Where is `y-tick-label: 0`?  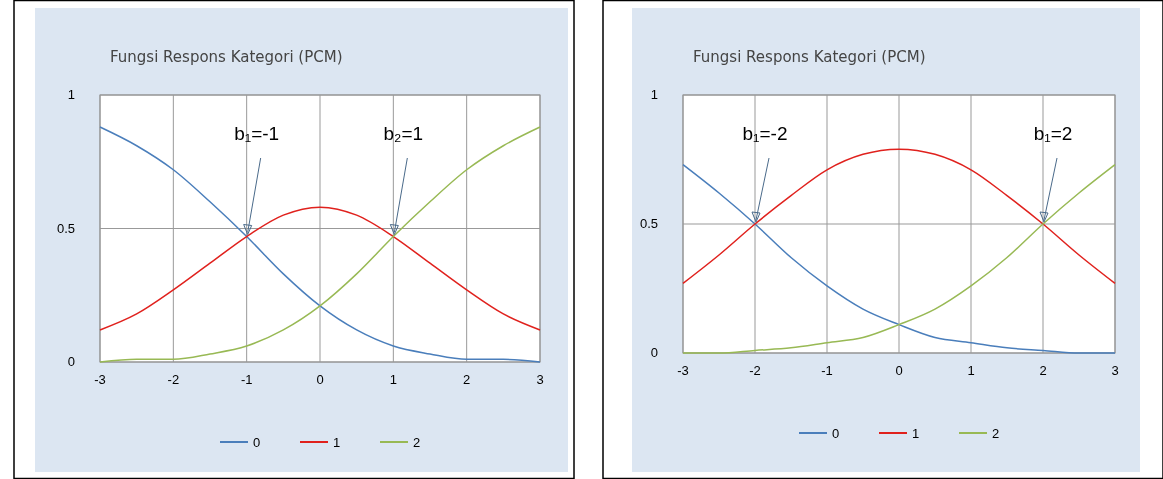 y-tick-label: 0 is located at coordinates (654, 352).